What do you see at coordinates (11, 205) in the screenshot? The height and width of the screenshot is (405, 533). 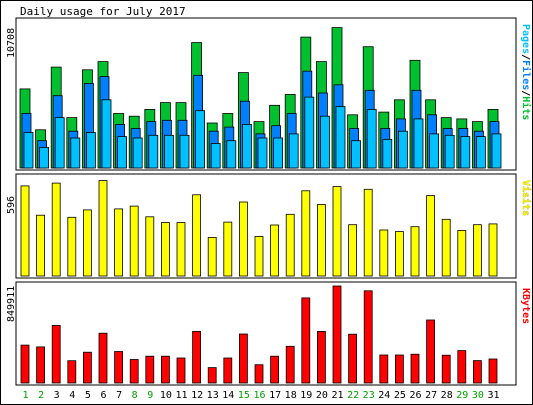 I see `visits-max-label: 596` at bounding box center [11, 205].